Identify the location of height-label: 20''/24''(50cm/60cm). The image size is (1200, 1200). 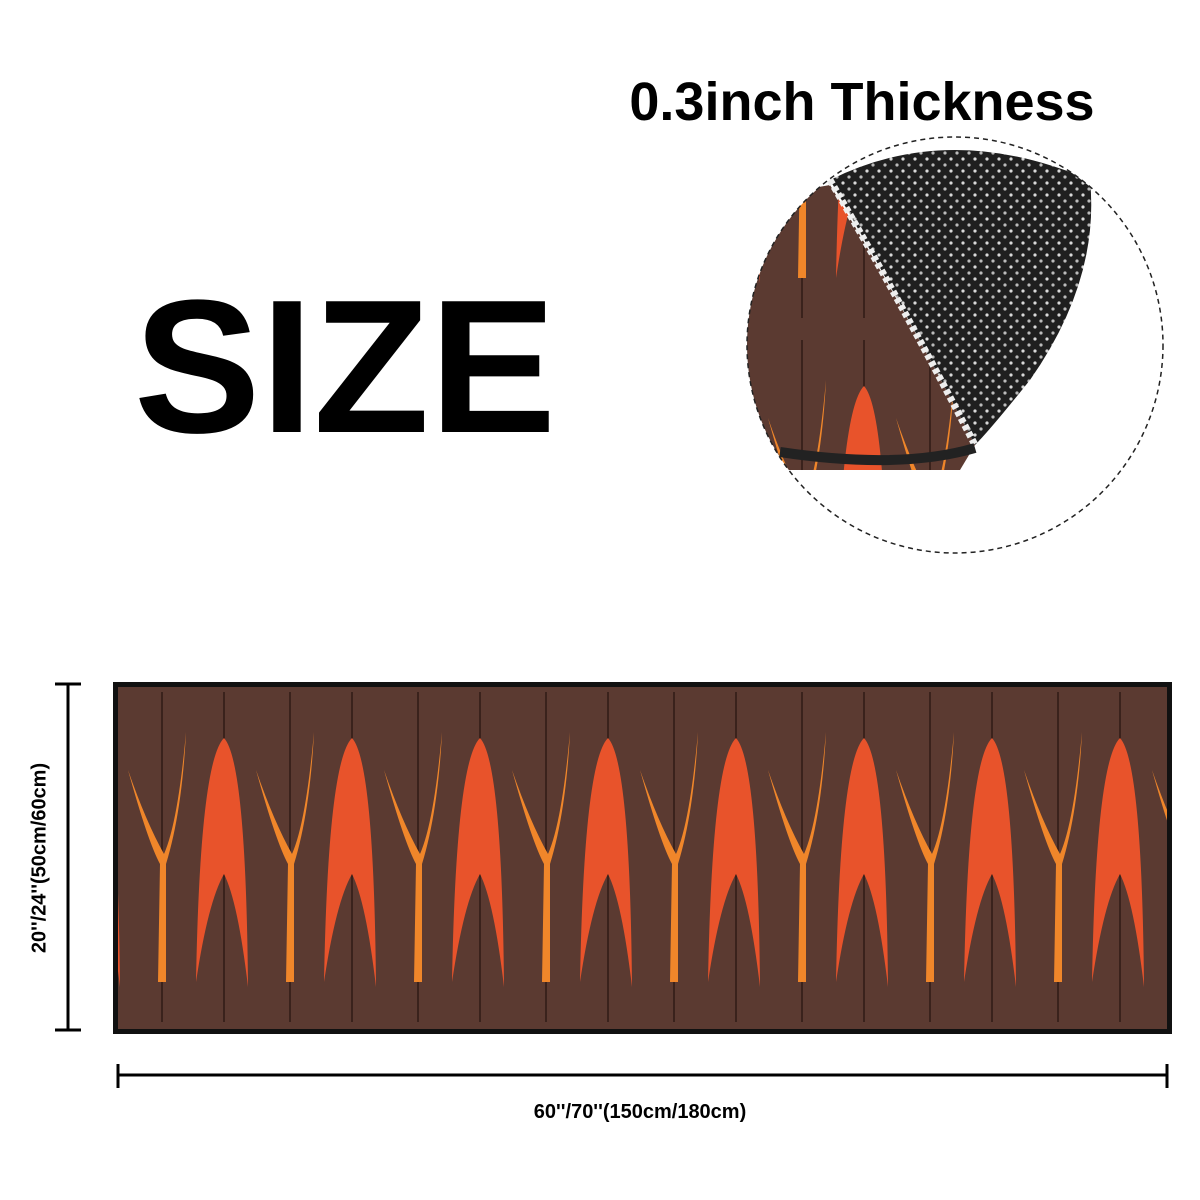
(39, 858).